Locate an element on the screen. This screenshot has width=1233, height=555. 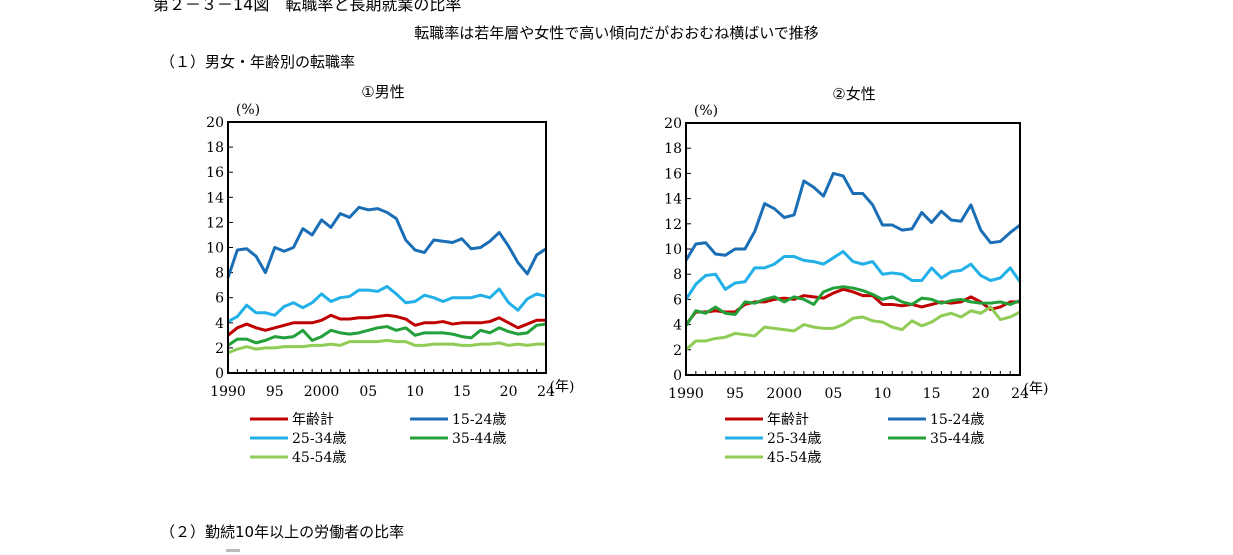
chart-title: ②女性 is located at coordinates (853, 94).